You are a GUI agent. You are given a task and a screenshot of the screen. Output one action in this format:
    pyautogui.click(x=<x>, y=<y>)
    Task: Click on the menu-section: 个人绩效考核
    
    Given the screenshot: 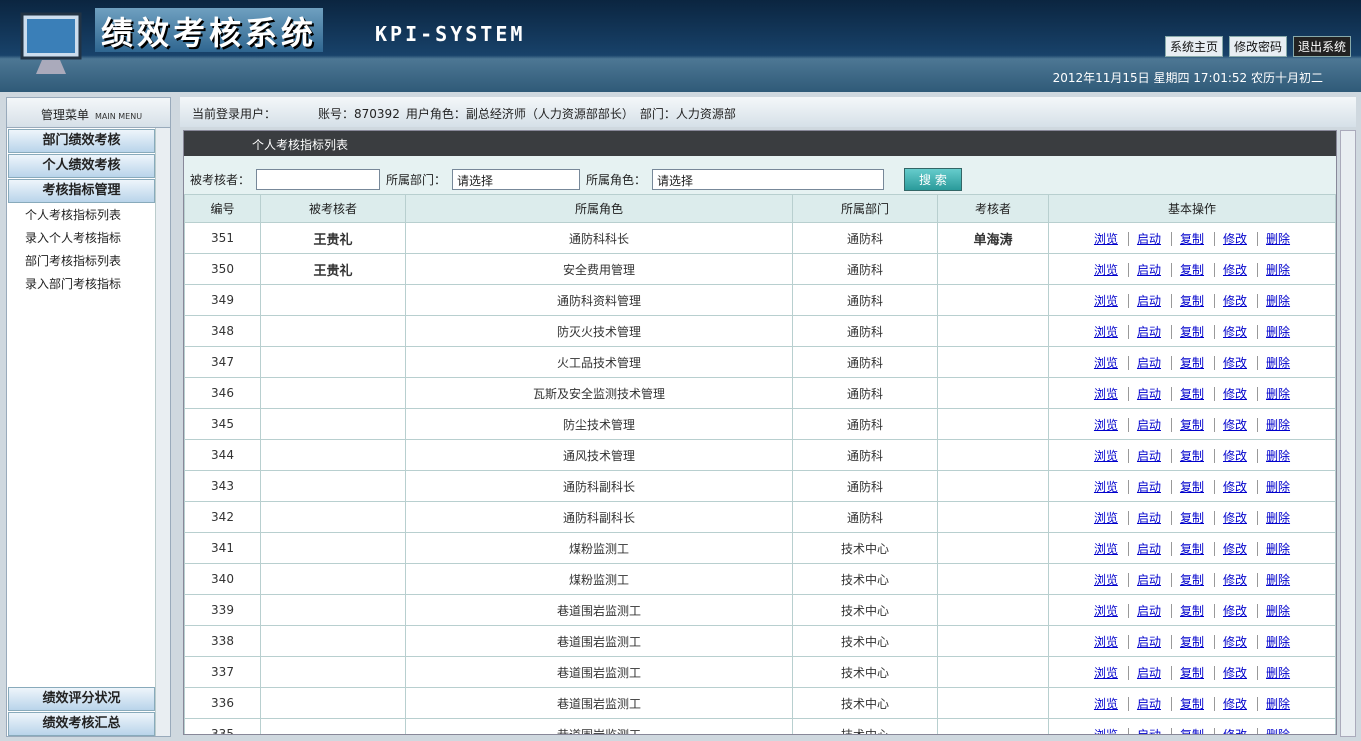 What is the action you would take?
    pyautogui.click(x=81, y=166)
    